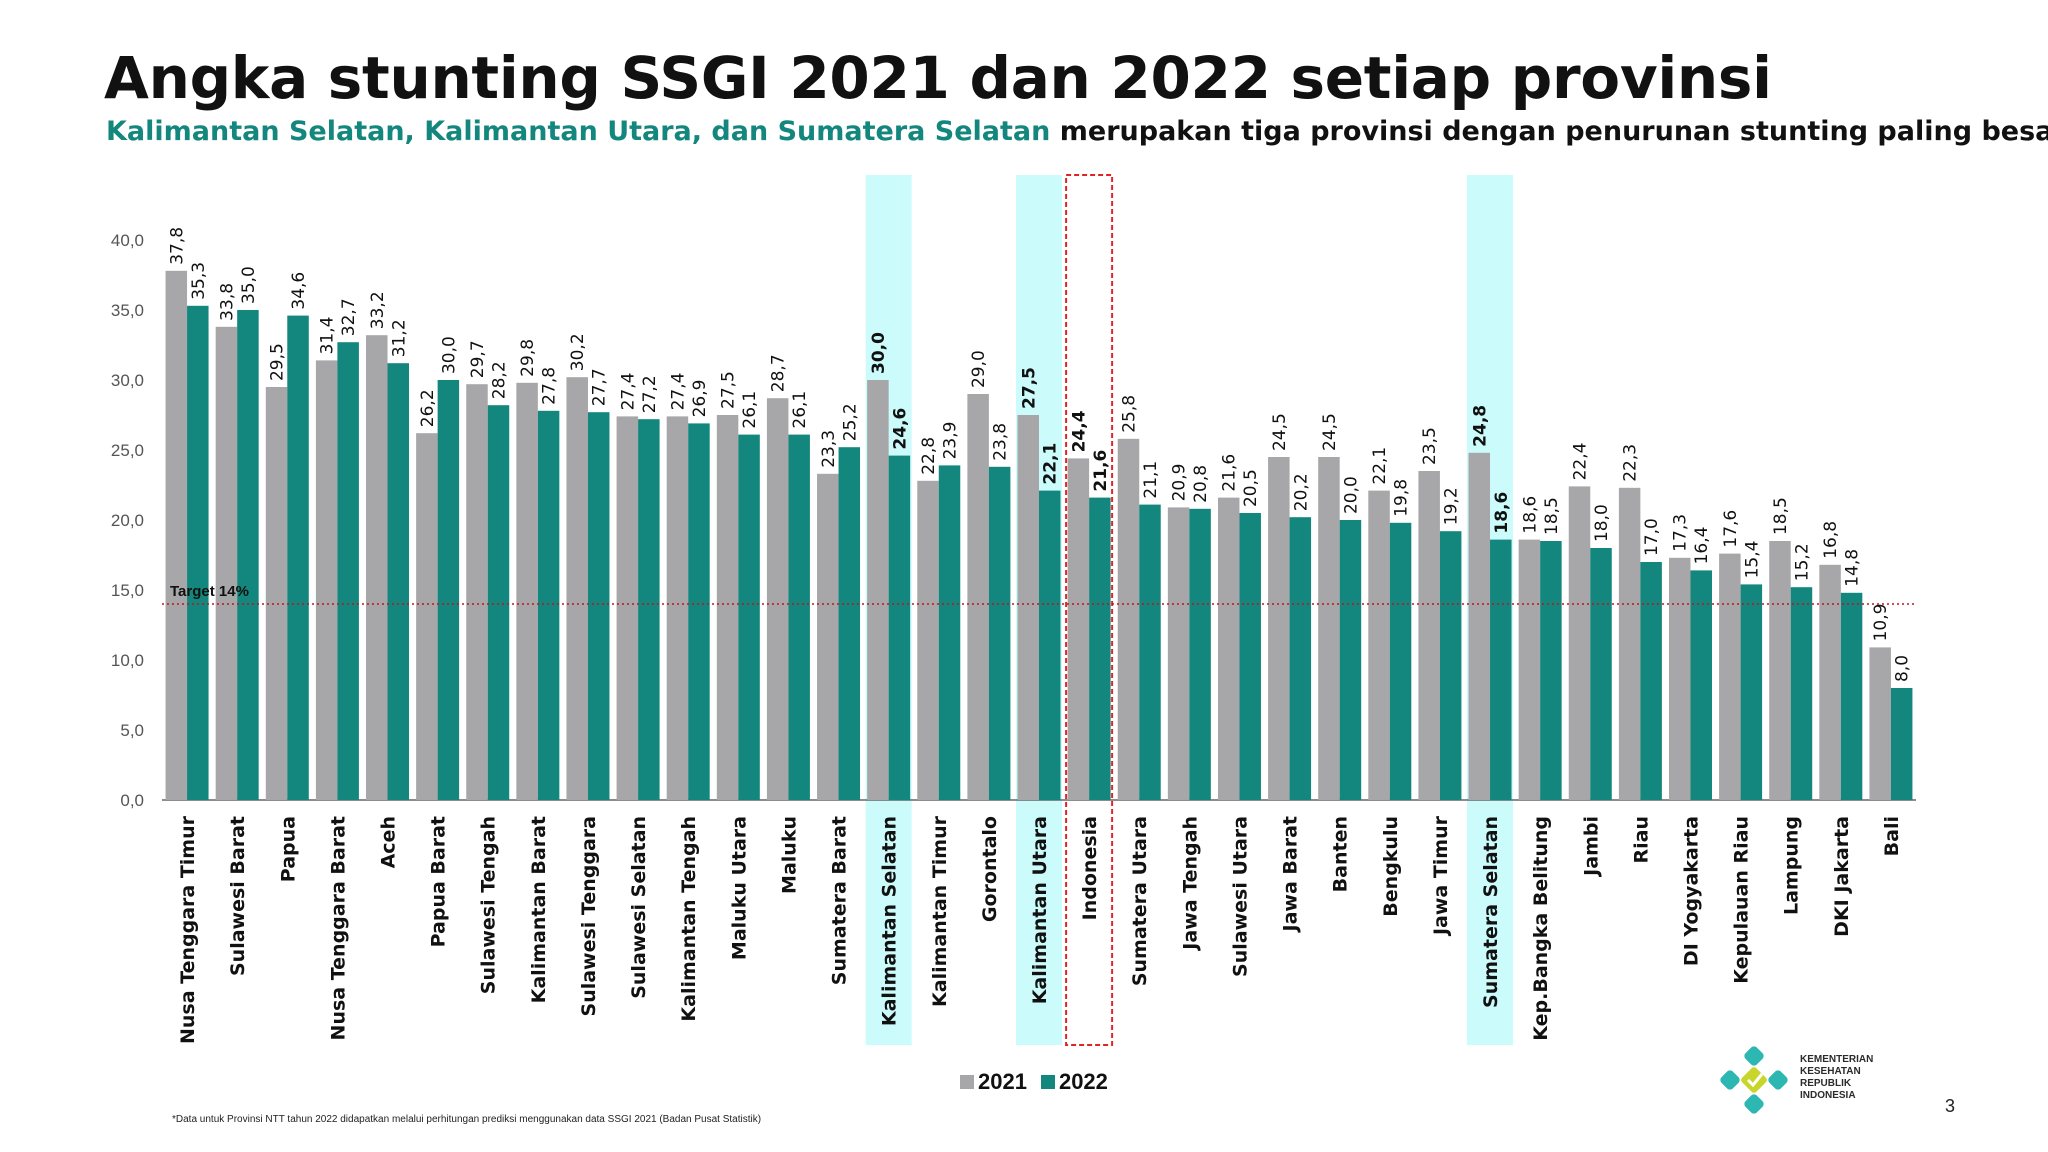 The height and width of the screenshot is (1152, 2048). Describe the element at coordinates (1240, 896) in the screenshot. I see `category-label: Sulawesi Utara` at that location.